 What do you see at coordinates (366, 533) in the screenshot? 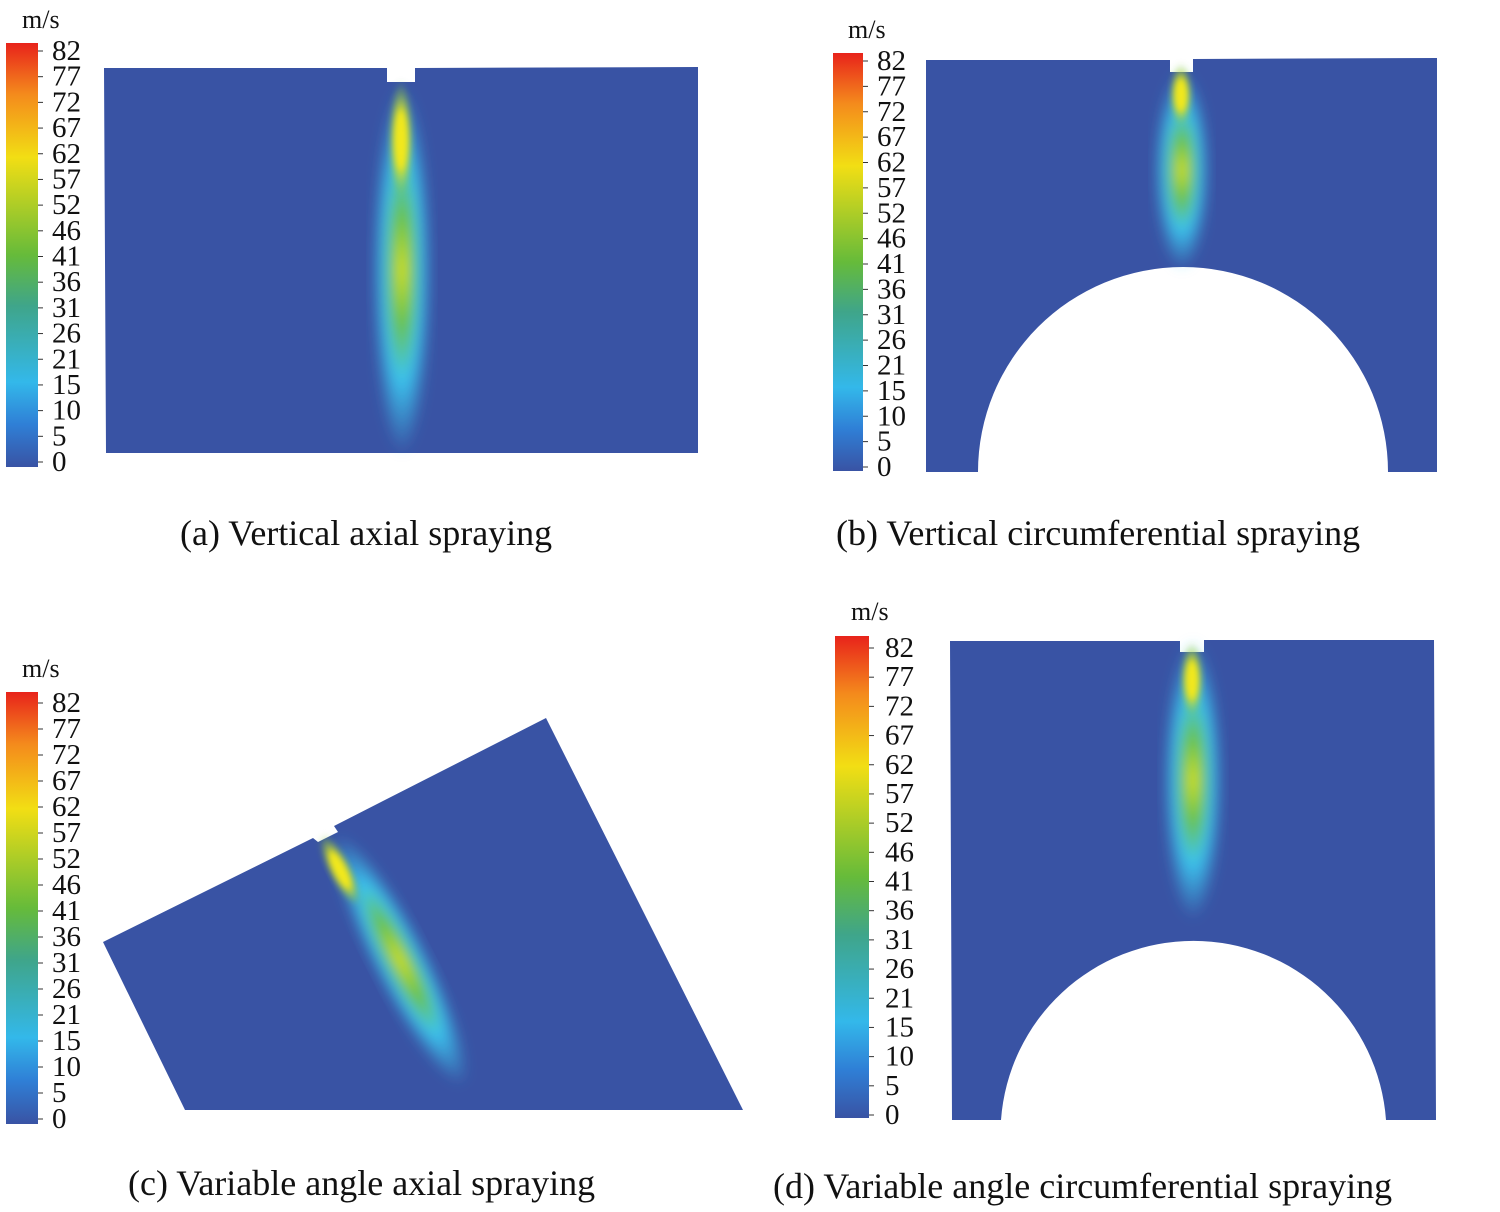
I see `caption-a: (a) Vertical axial spraying` at bounding box center [366, 533].